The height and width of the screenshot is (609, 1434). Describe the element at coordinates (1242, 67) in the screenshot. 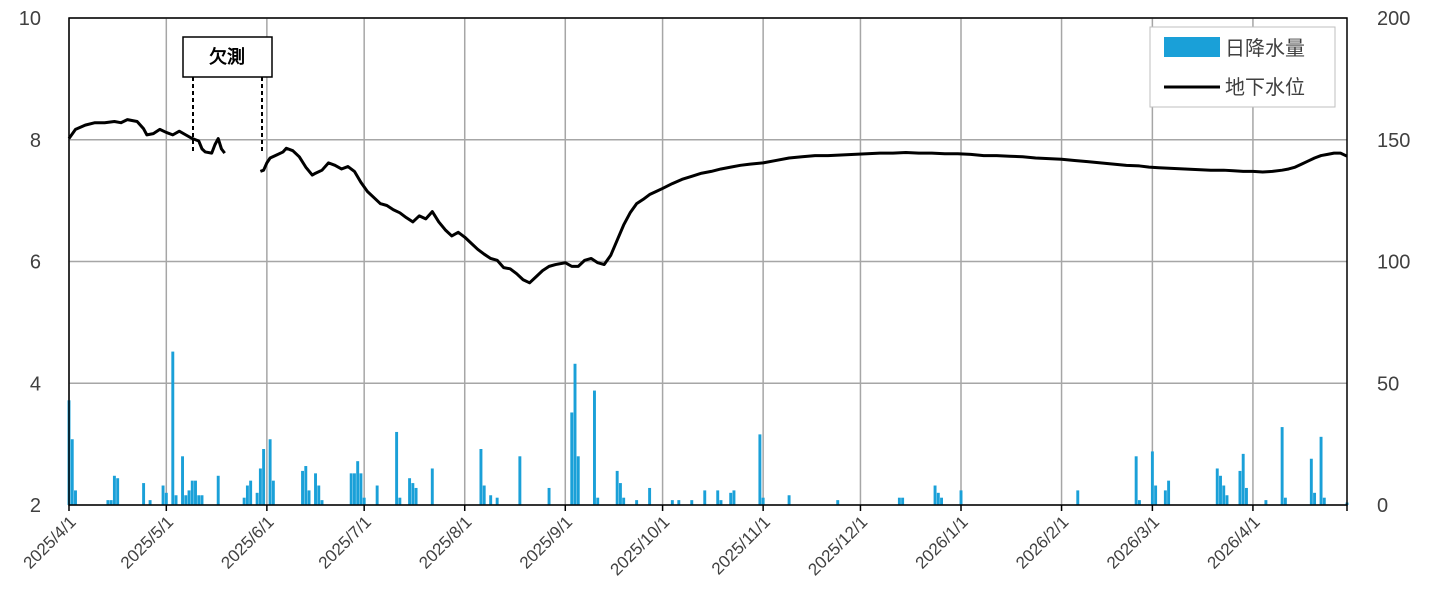

I see `legend: 日降水量 地下水位` at that location.